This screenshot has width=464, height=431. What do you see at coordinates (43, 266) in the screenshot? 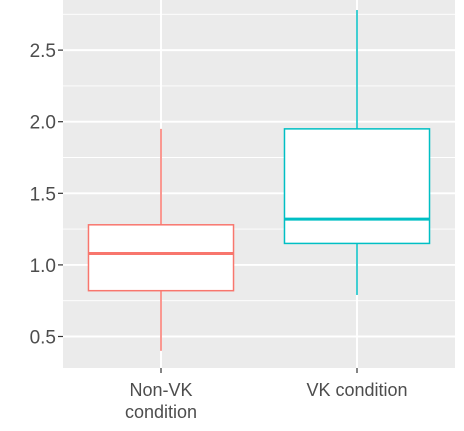
I see `y-tick-label: 1.0` at bounding box center [43, 266].